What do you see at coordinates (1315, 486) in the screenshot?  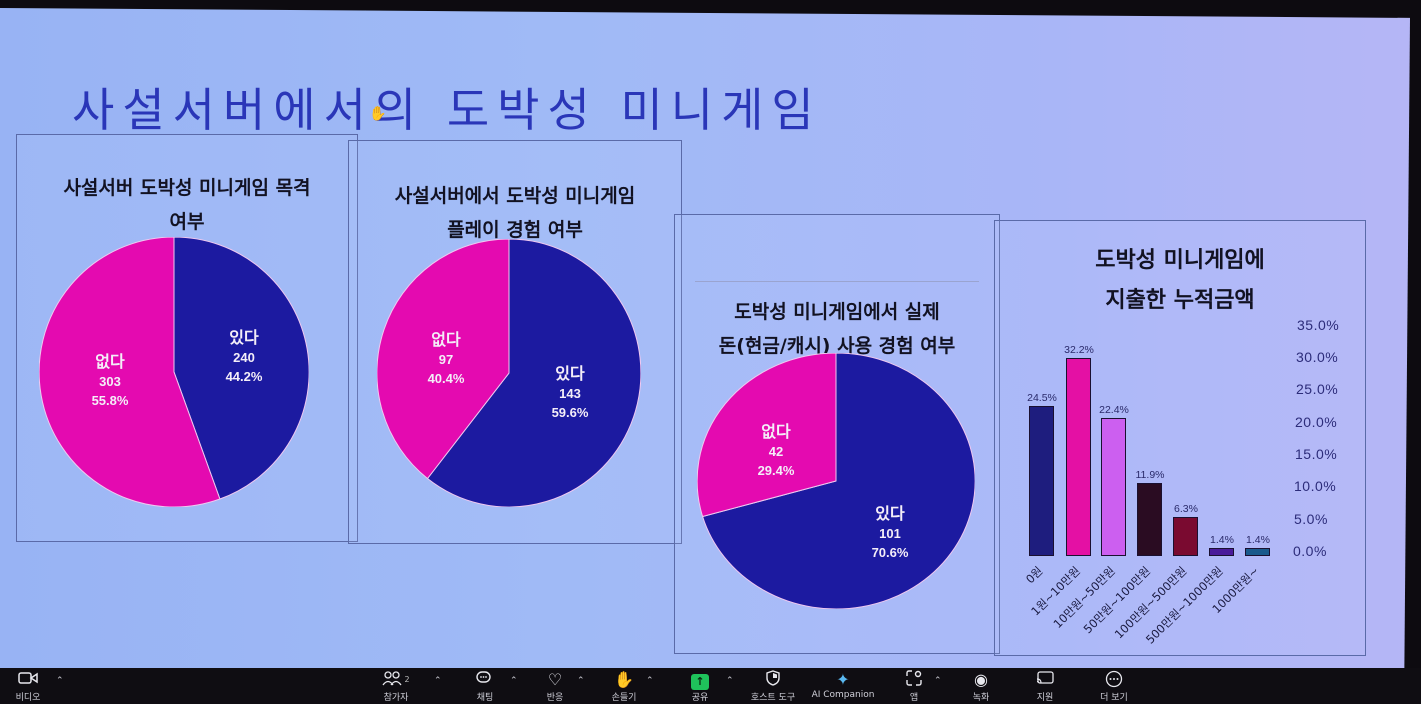 I see `y-tick: 10.0%` at bounding box center [1315, 486].